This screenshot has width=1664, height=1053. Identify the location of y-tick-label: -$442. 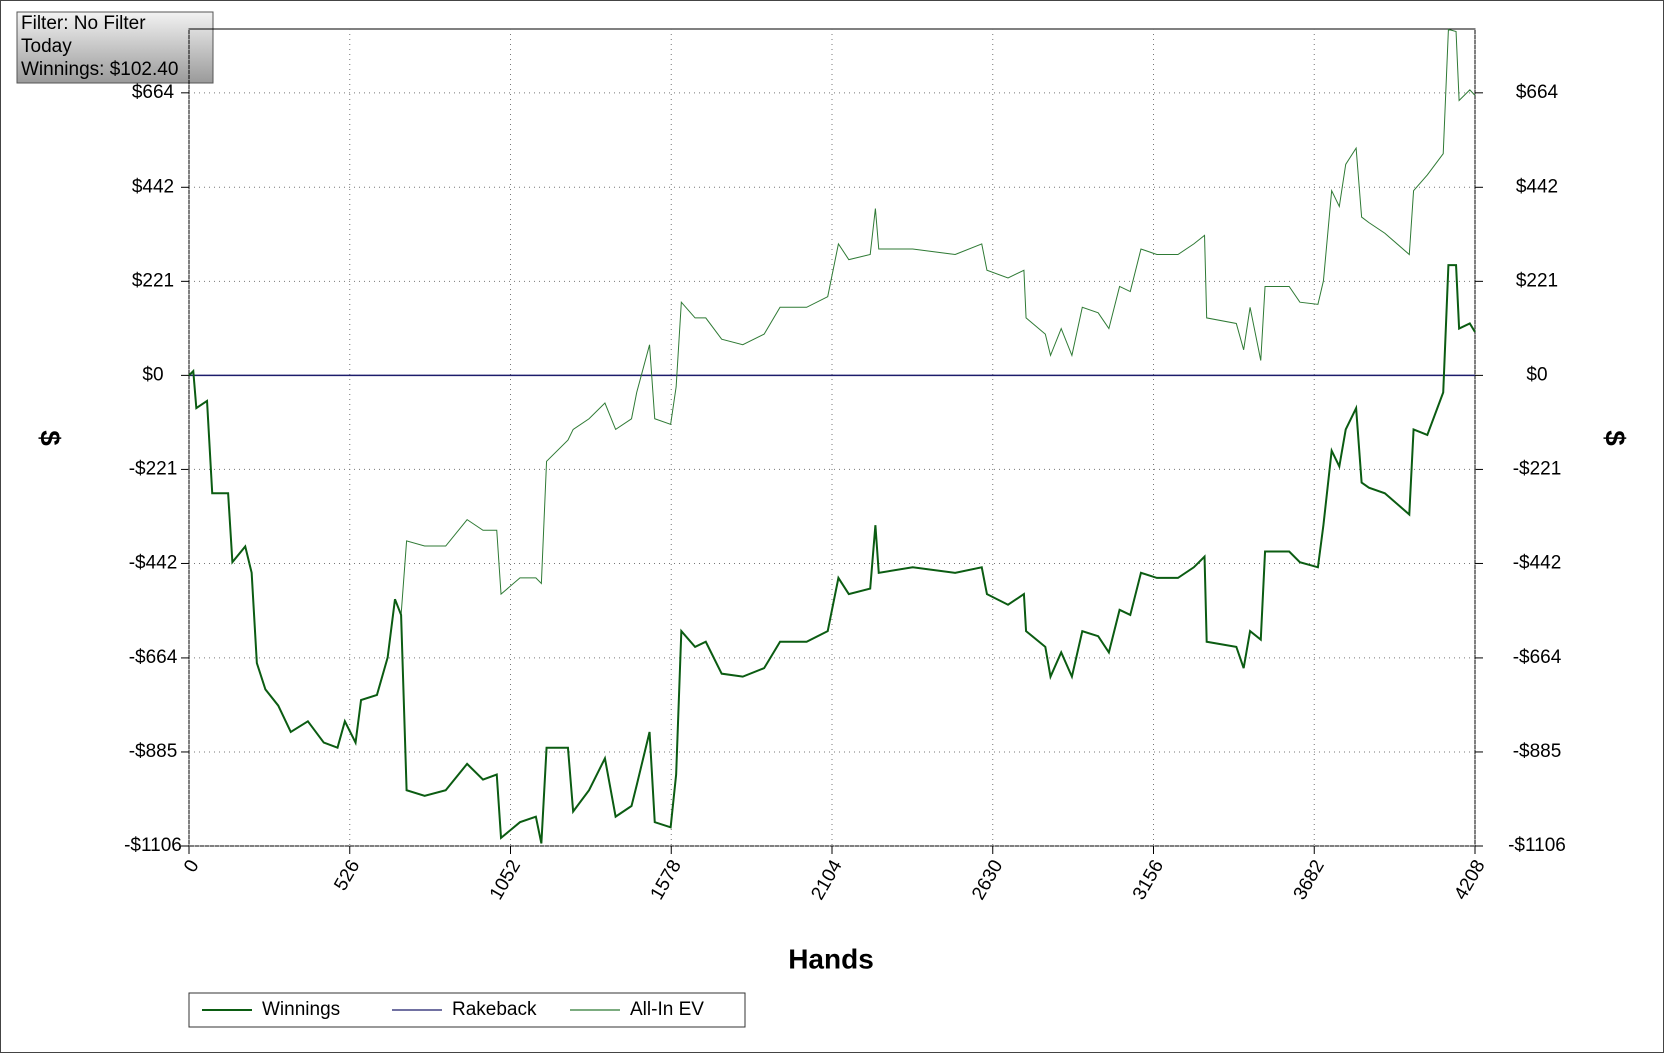
(153, 562).